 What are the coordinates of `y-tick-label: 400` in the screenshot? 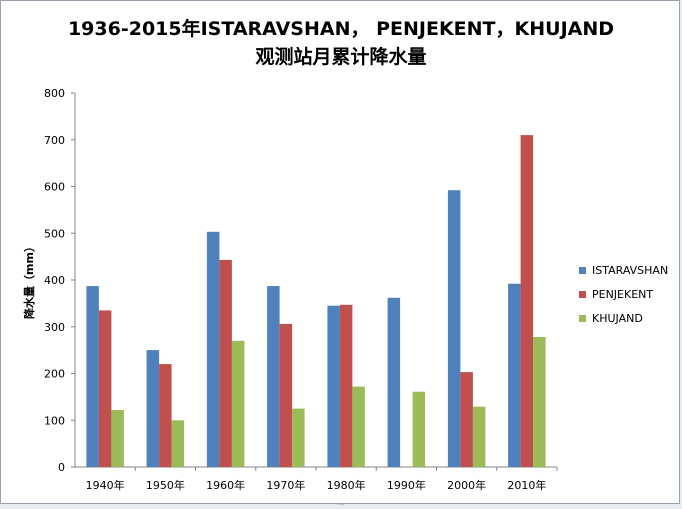 It's located at (54, 280).